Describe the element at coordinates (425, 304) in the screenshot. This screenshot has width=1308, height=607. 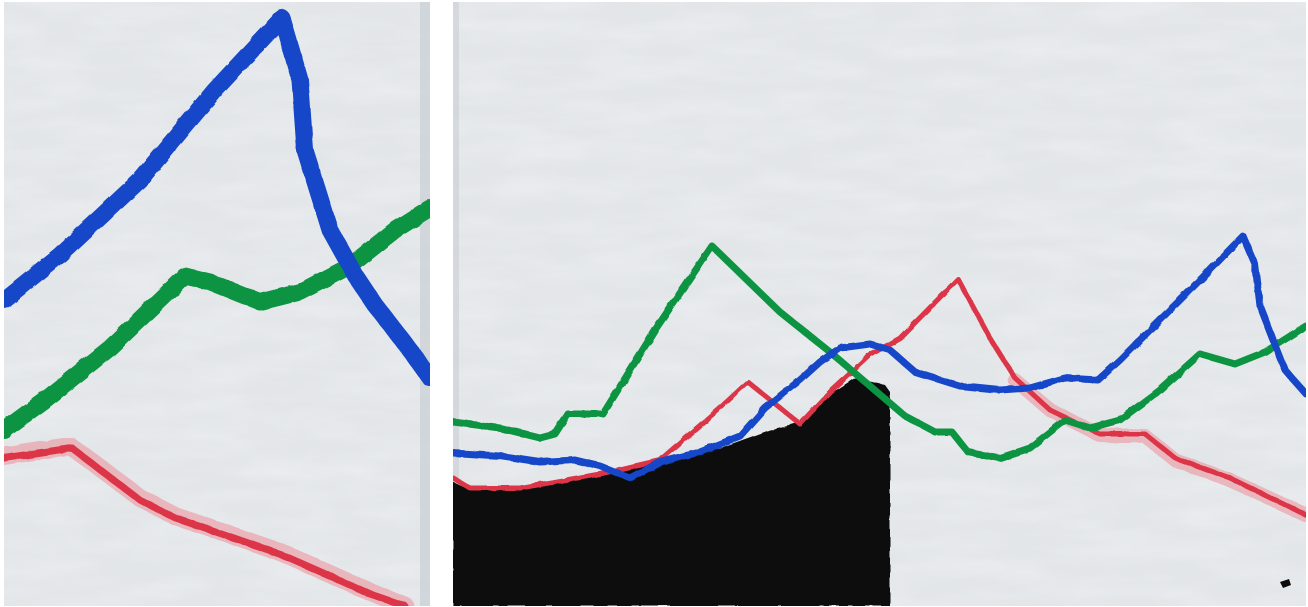
I see `left-edge-shadow` at that location.